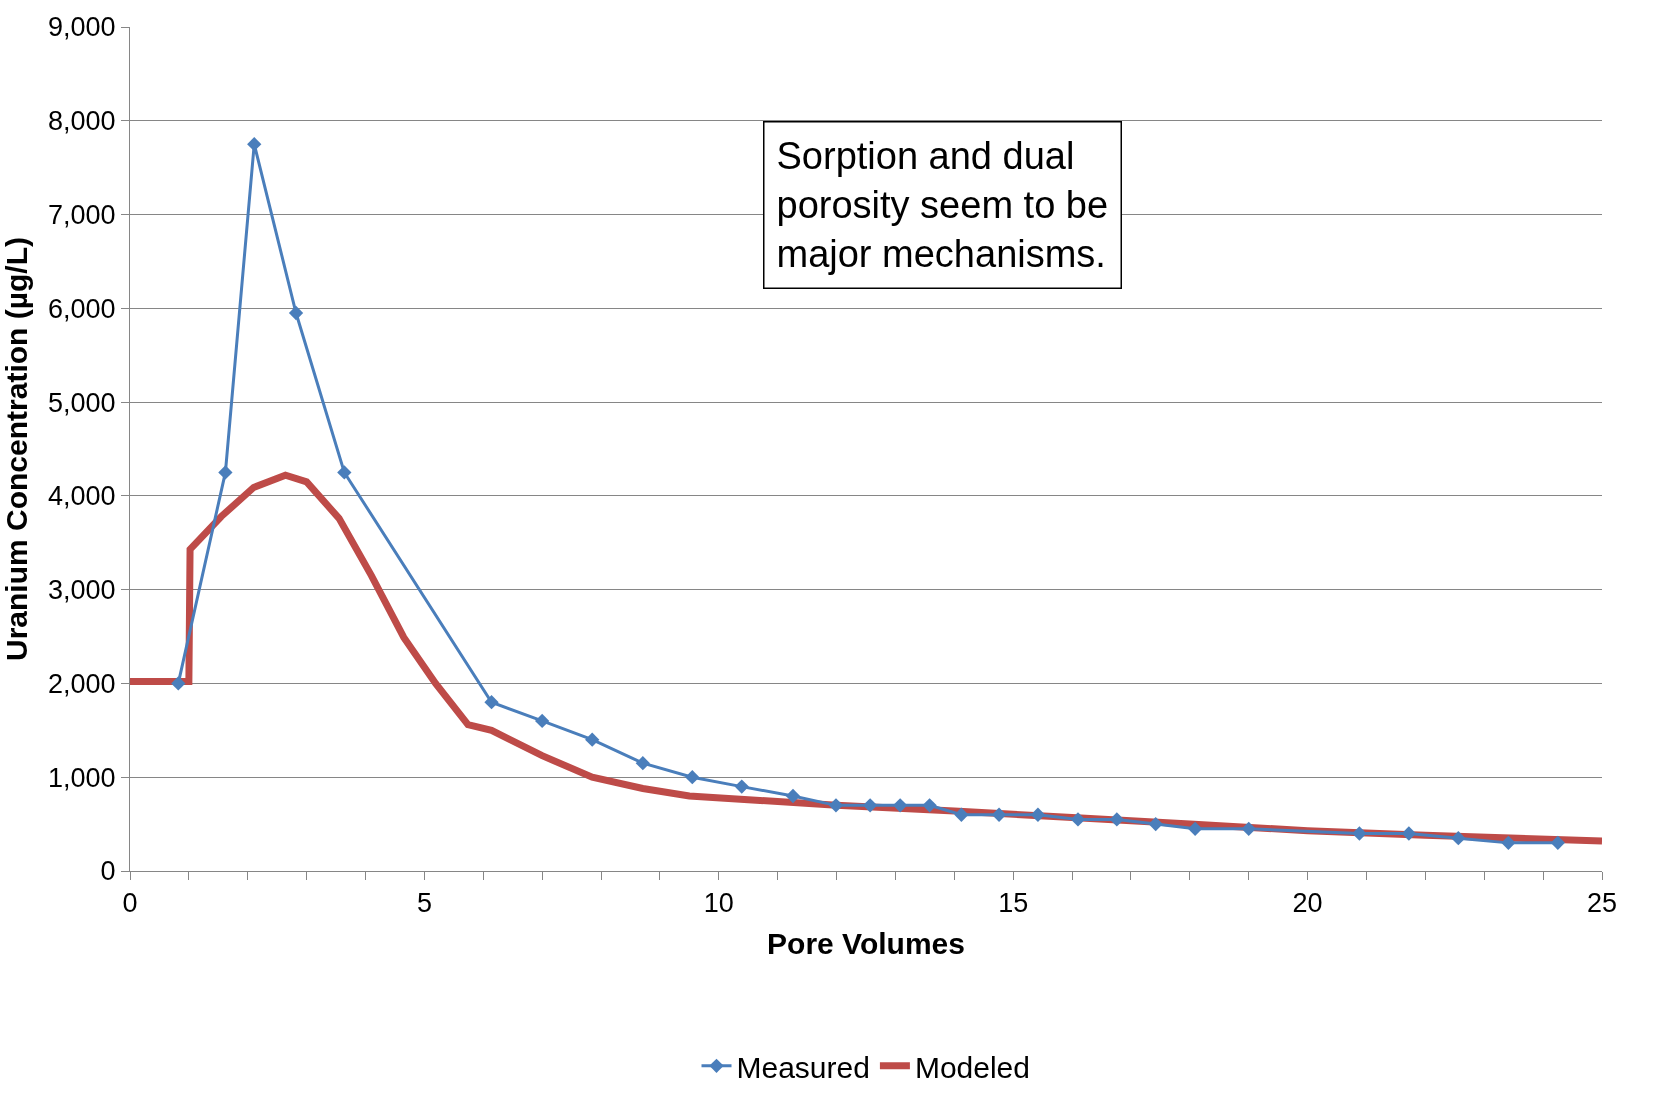 Image resolution: width=1662 pixels, height=1104 pixels. What do you see at coordinates (82, 402) in the screenshot?
I see `y-tick-label: 5,000` at bounding box center [82, 402].